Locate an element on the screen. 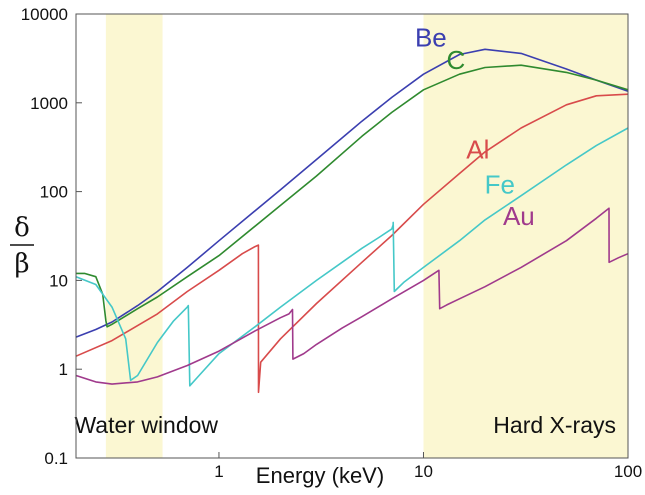 This screenshot has width=645, height=495. x-tick-label: 10 is located at coordinates (423, 471).